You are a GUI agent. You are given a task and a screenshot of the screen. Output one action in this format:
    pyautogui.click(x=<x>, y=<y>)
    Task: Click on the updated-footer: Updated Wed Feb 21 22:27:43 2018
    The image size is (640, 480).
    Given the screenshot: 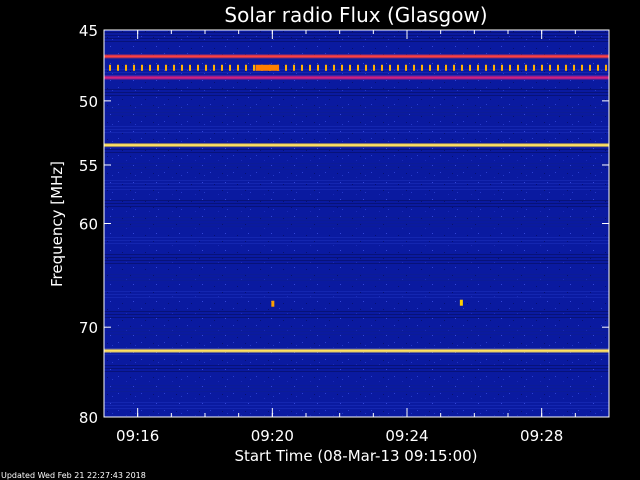 What is the action you would take?
    pyautogui.click(x=73, y=475)
    